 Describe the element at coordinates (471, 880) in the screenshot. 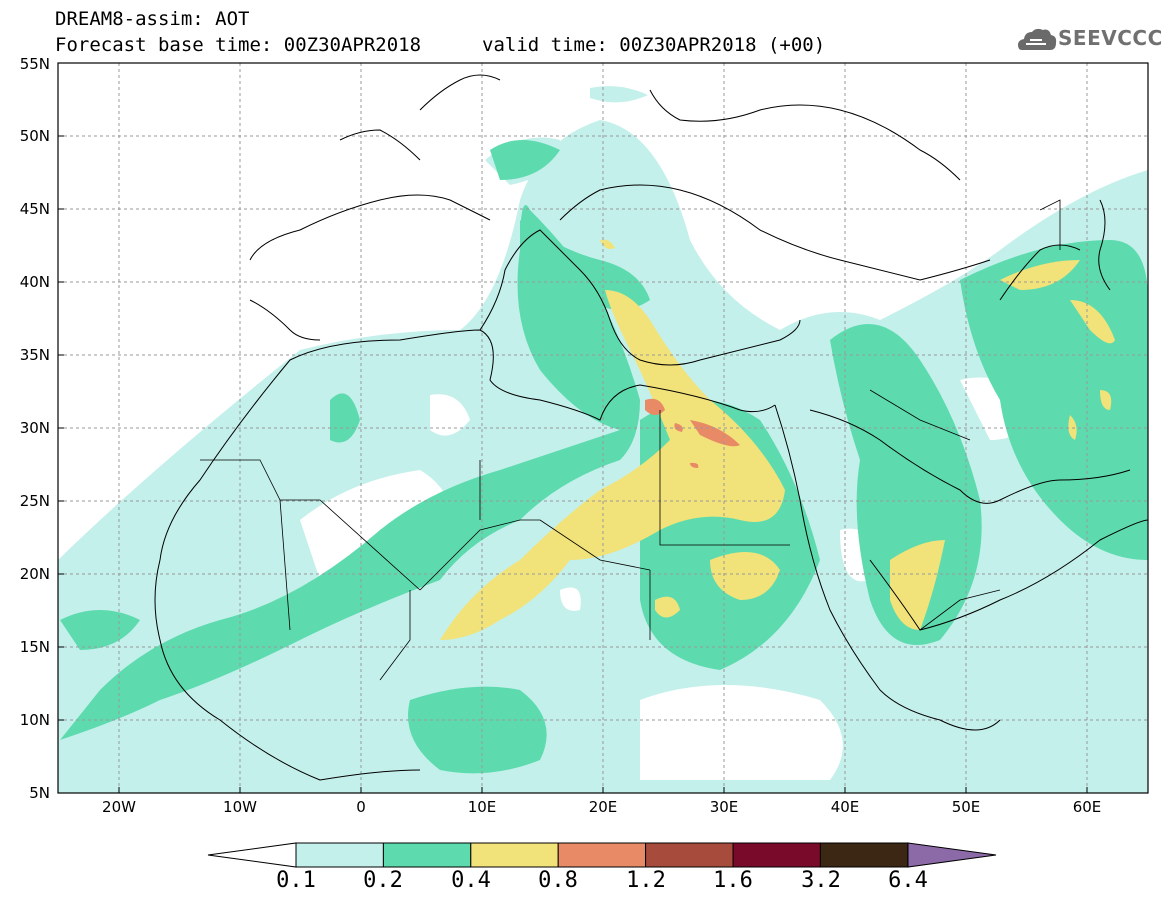

I see `colorbar-label: 0.4` at that location.